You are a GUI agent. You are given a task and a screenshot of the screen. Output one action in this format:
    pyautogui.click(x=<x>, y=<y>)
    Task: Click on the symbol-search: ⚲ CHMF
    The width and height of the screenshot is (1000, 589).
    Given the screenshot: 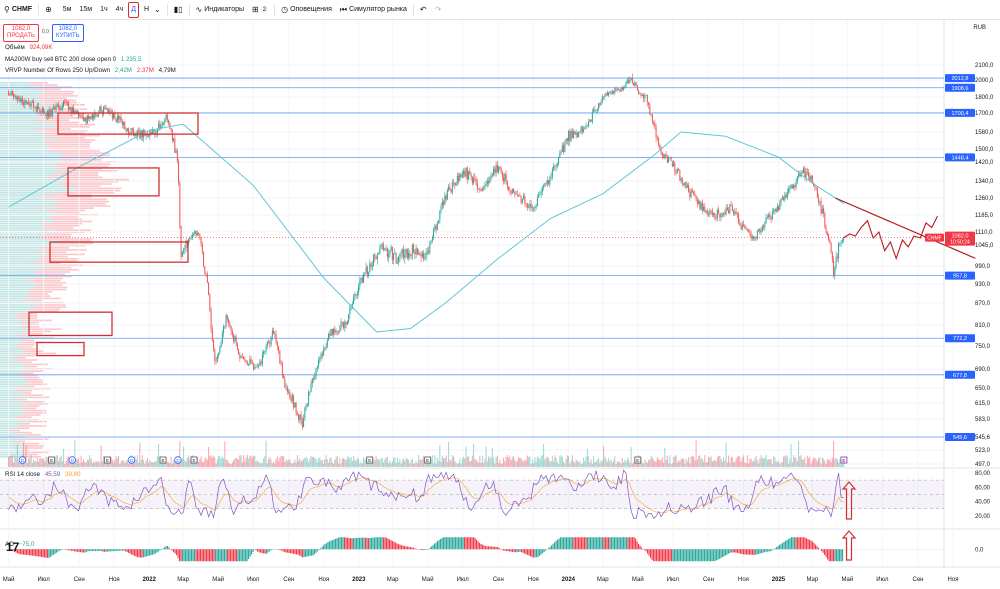 What is the action you would take?
    pyautogui.click(x=18, y=9)
    